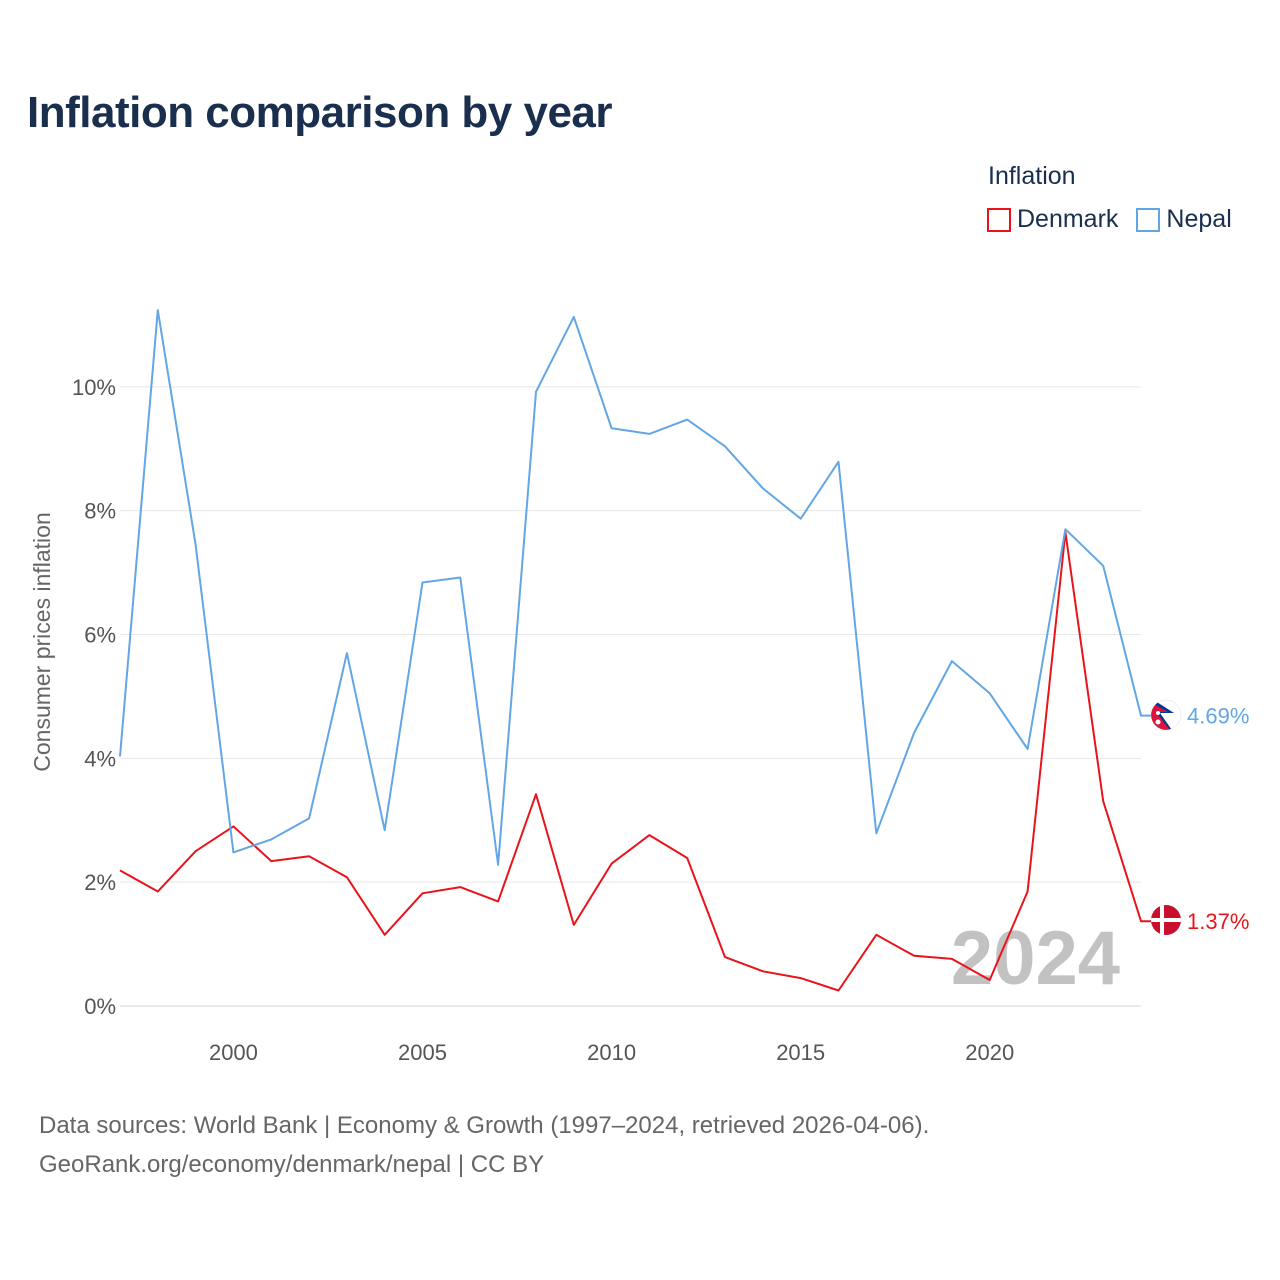 The image size is (1280, 1280). What do you see at coordinates (100, 635) in the screenshot?
I see `y-tick-label: 6%` at bounding box center [100, 635].